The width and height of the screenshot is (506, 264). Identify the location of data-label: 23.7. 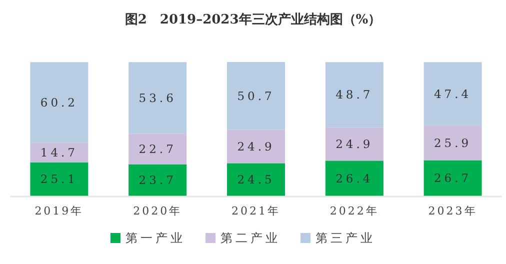
(157, 180).